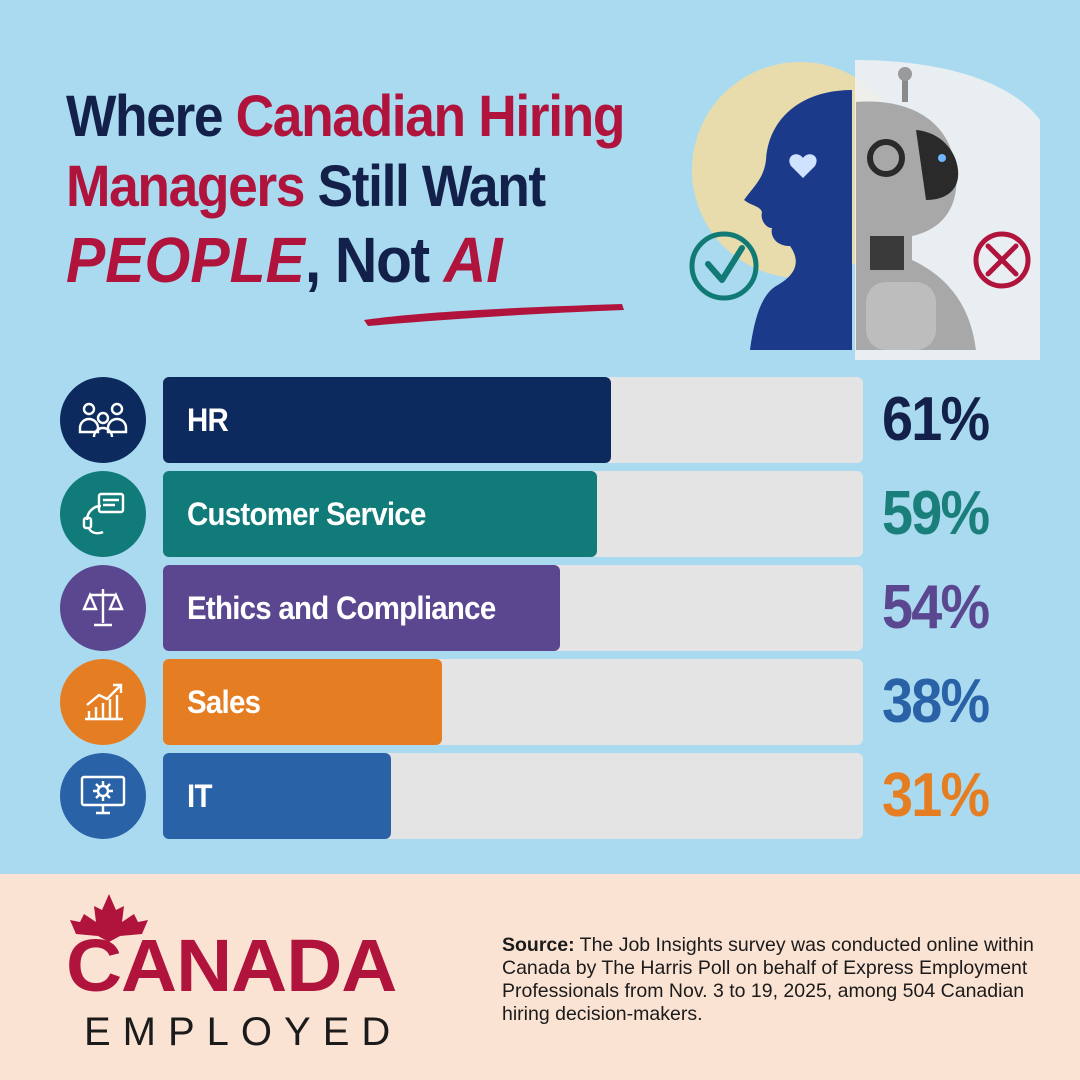 This screenshot has width=1080, height=1080. What do you see at coordinates (936, 607) in the screenshot?
I see `value-label: 54%` at bounding box center [936, 607].